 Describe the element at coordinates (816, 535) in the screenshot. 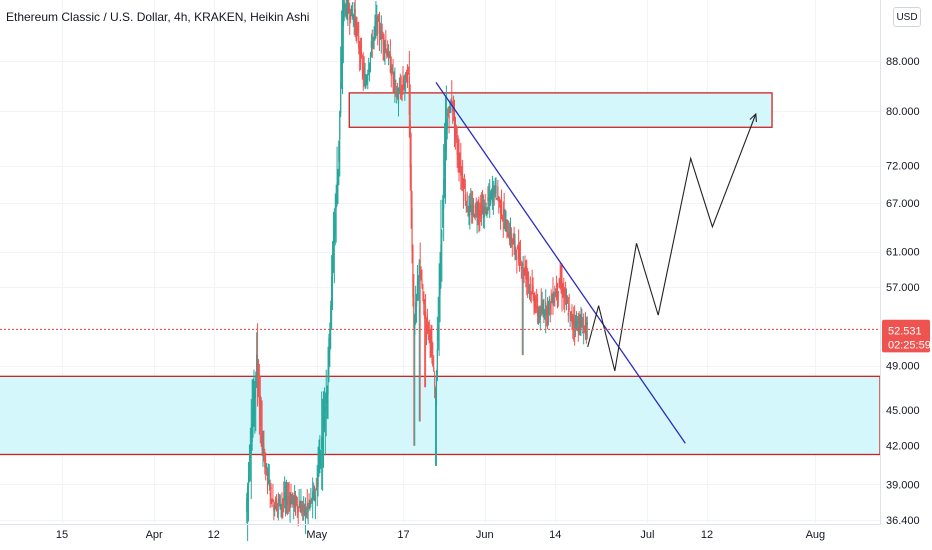

I see `time-tick-label: Aug` at that location.